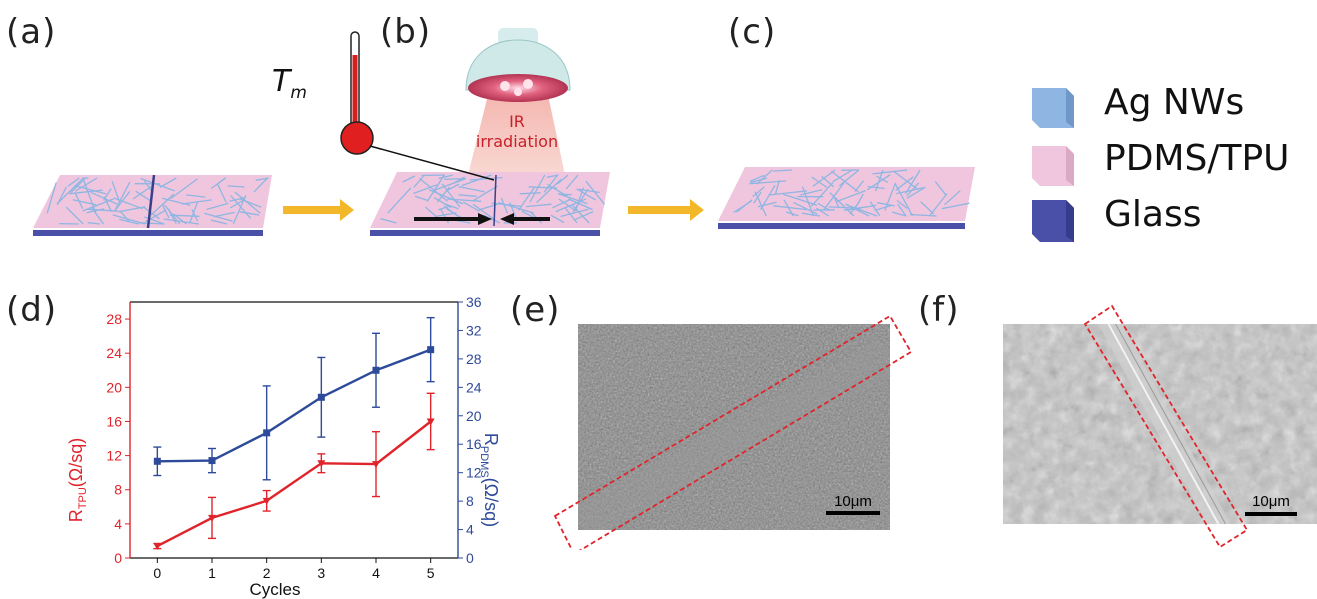 This screenshot has height=599, width=1317. I want to click on x-tick-label: 0, so click(157, 573).